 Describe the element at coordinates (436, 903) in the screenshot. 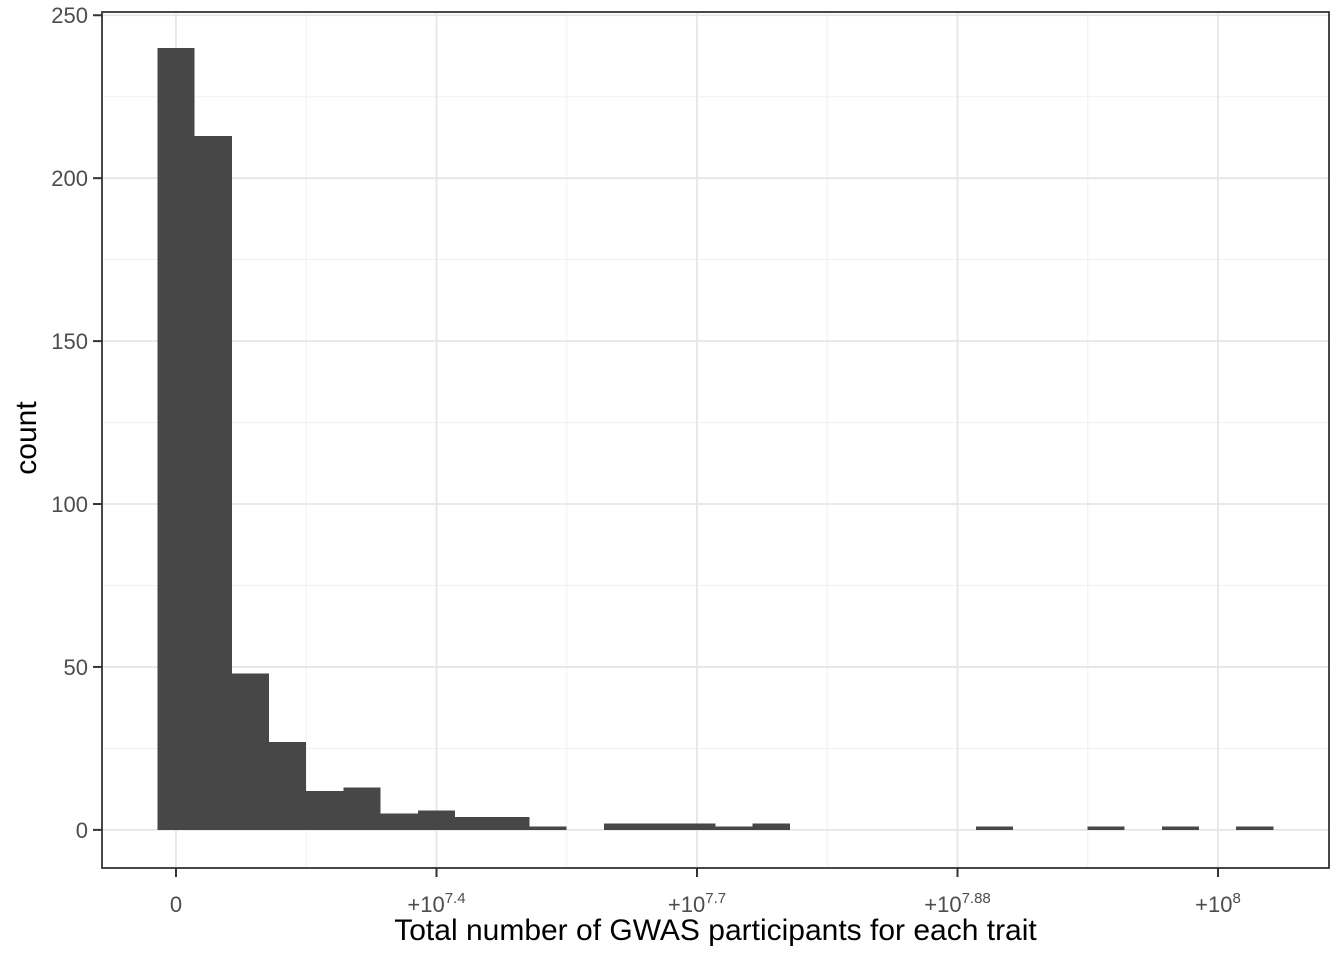

I see `x-tick-label: +107.4` at that location.